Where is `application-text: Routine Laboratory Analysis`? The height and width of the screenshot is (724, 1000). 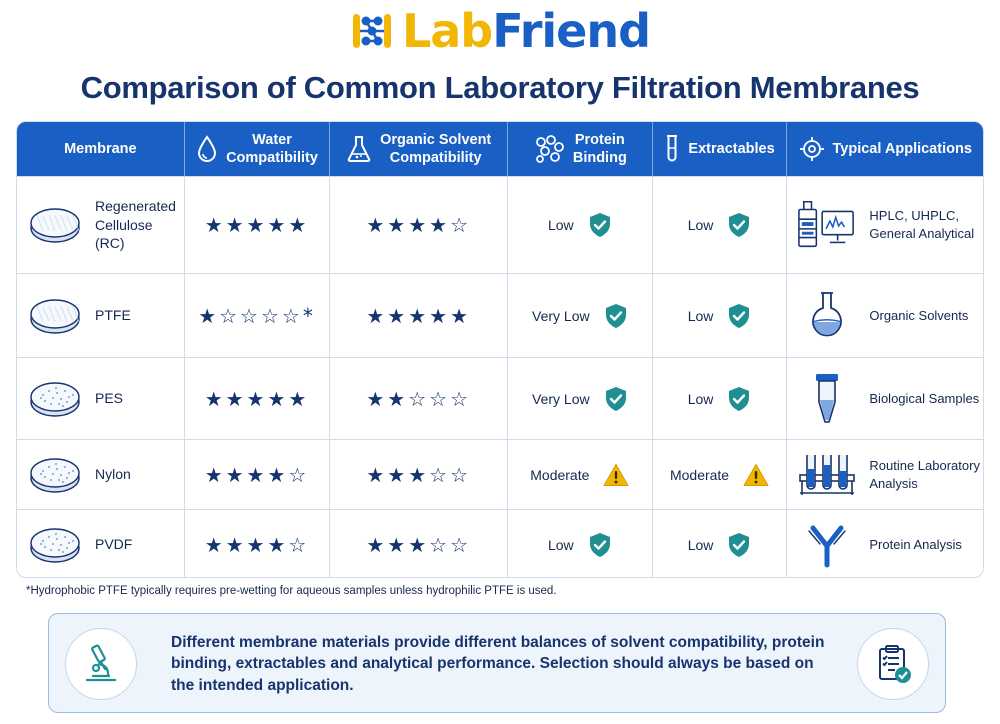
application-text: Routine Laboratory Analysis is located at coordinates (924, 474).